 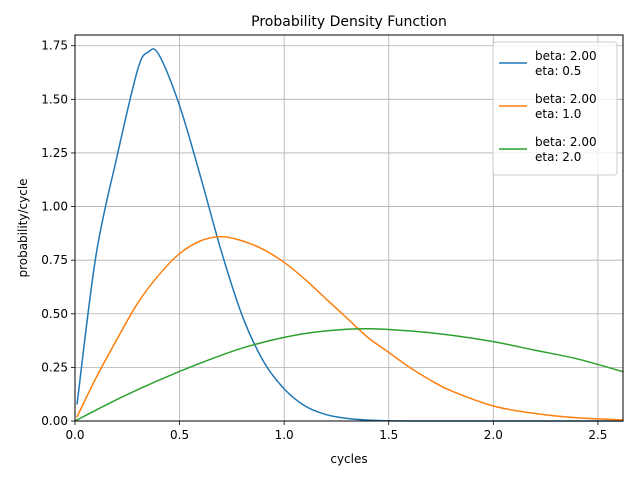 I want to click on legend-label: eta: 2.0, so click(x=558, y=157).